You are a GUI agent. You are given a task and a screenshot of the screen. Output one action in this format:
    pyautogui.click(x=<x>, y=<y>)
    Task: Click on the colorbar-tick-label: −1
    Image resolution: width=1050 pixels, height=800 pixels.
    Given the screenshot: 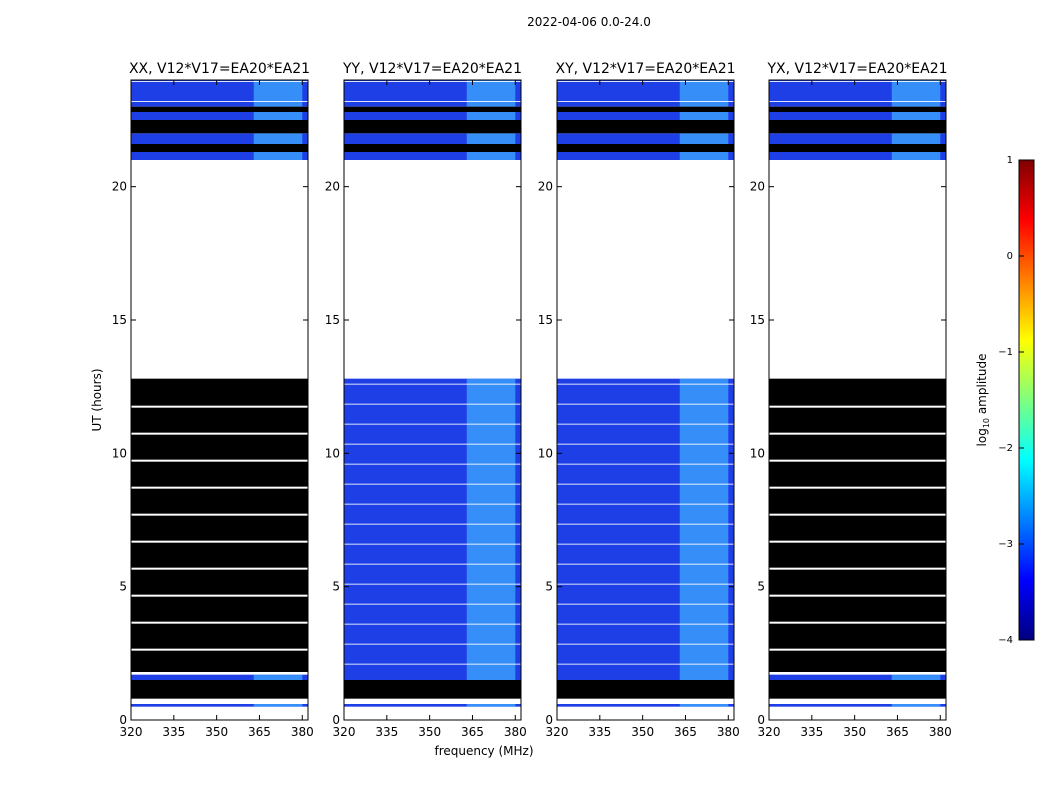 What is the action you would take?
    pyautogui.click(x=1005, y=352)
    